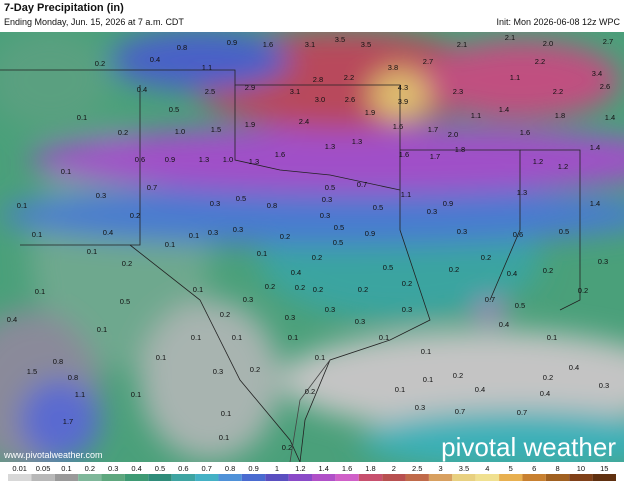  What do you see at coordinates (210, 91) in the screenshot?
I see `map-value-label: 2.5` at bounding box center [210, 91].